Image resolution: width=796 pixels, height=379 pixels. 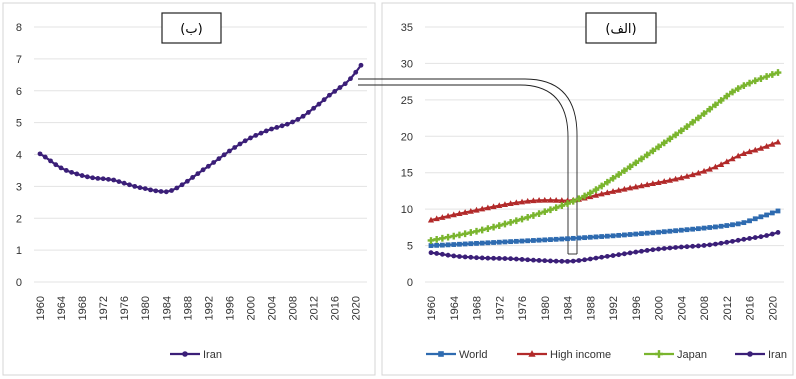 I want to click on y-tick-label: 35, so click(x=407, y=28).